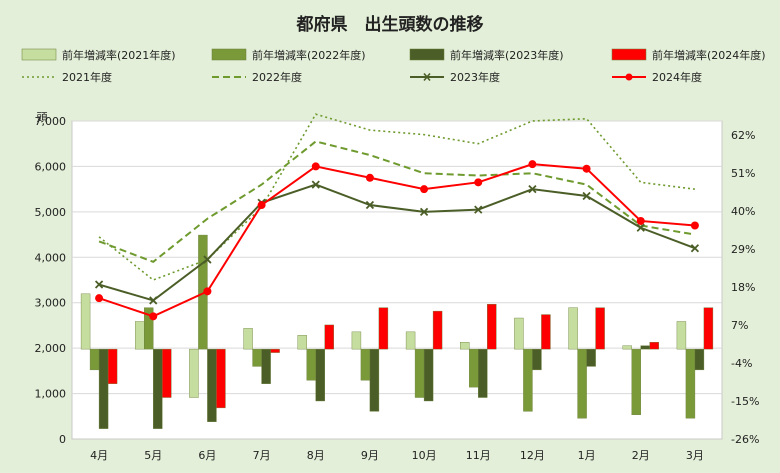  I want to click on y-right-tick-label: -15%, so click(745, 401).